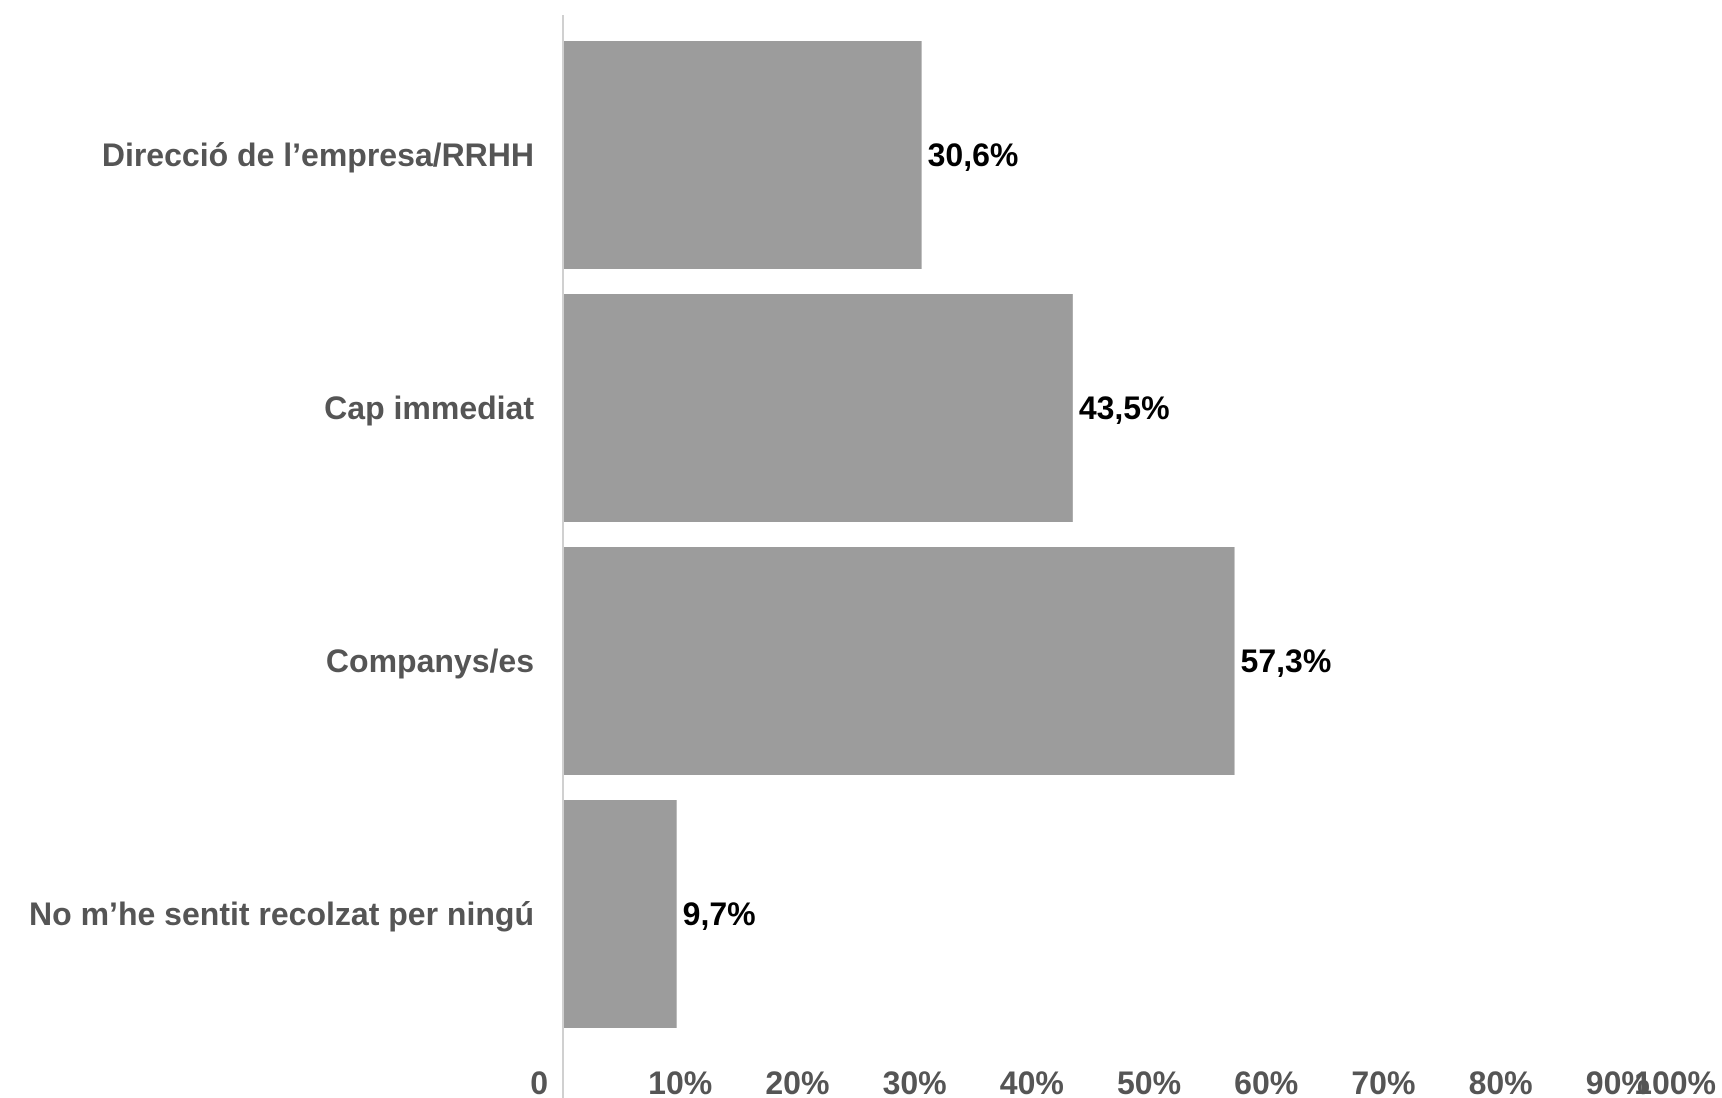 The image size is (1722, 1098). I want to click on x-tick-label-9: 90%, so click(1618, 1081).